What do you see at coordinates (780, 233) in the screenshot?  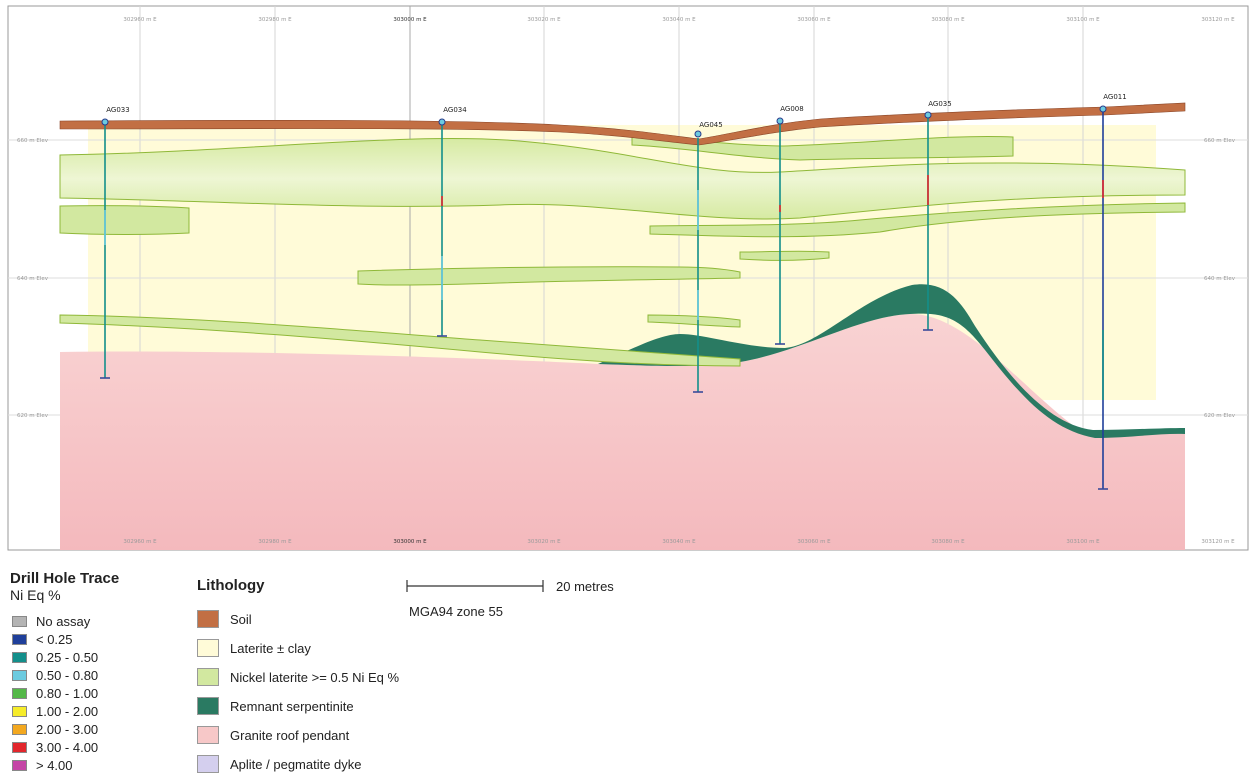 I see `drill-hole-ag008` at bounding box center [780, 233].